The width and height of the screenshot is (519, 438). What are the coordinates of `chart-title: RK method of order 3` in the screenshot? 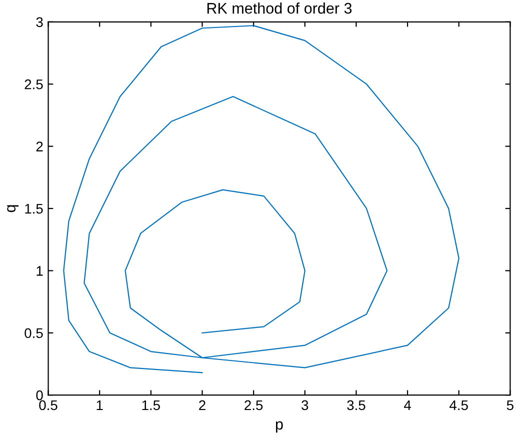 It's located at (279, 8).